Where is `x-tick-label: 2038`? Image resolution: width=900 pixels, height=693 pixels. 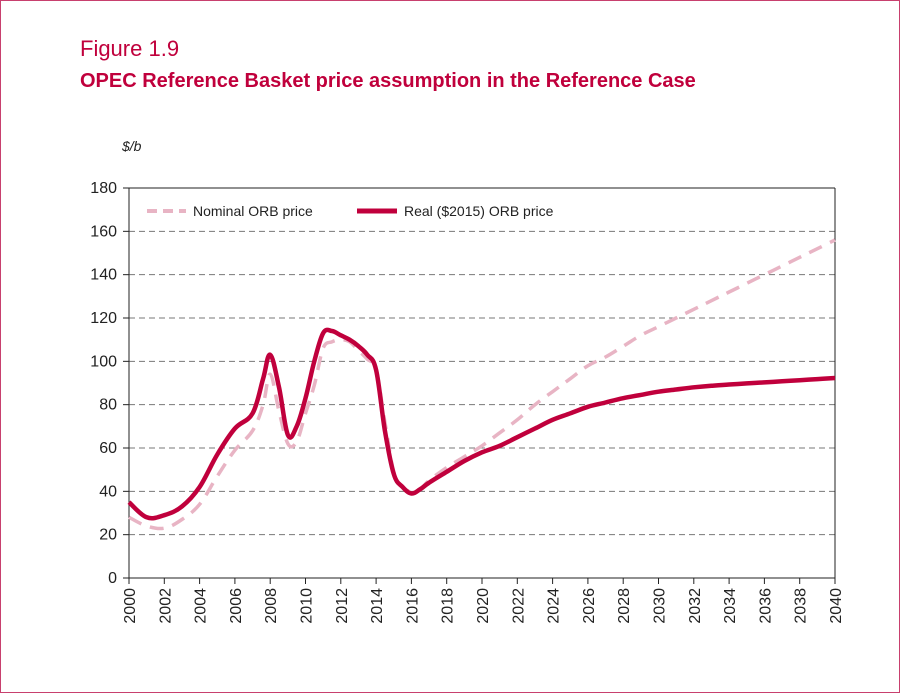
x-tick-label: 2038 is located at coordinates (801, 606).